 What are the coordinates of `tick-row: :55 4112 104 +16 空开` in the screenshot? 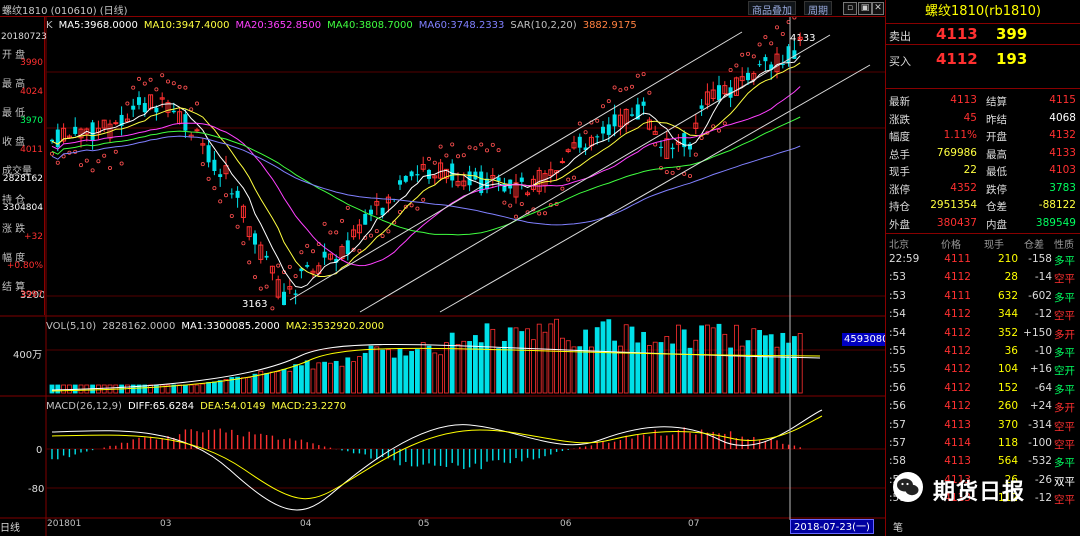 It's located at (983, 370).